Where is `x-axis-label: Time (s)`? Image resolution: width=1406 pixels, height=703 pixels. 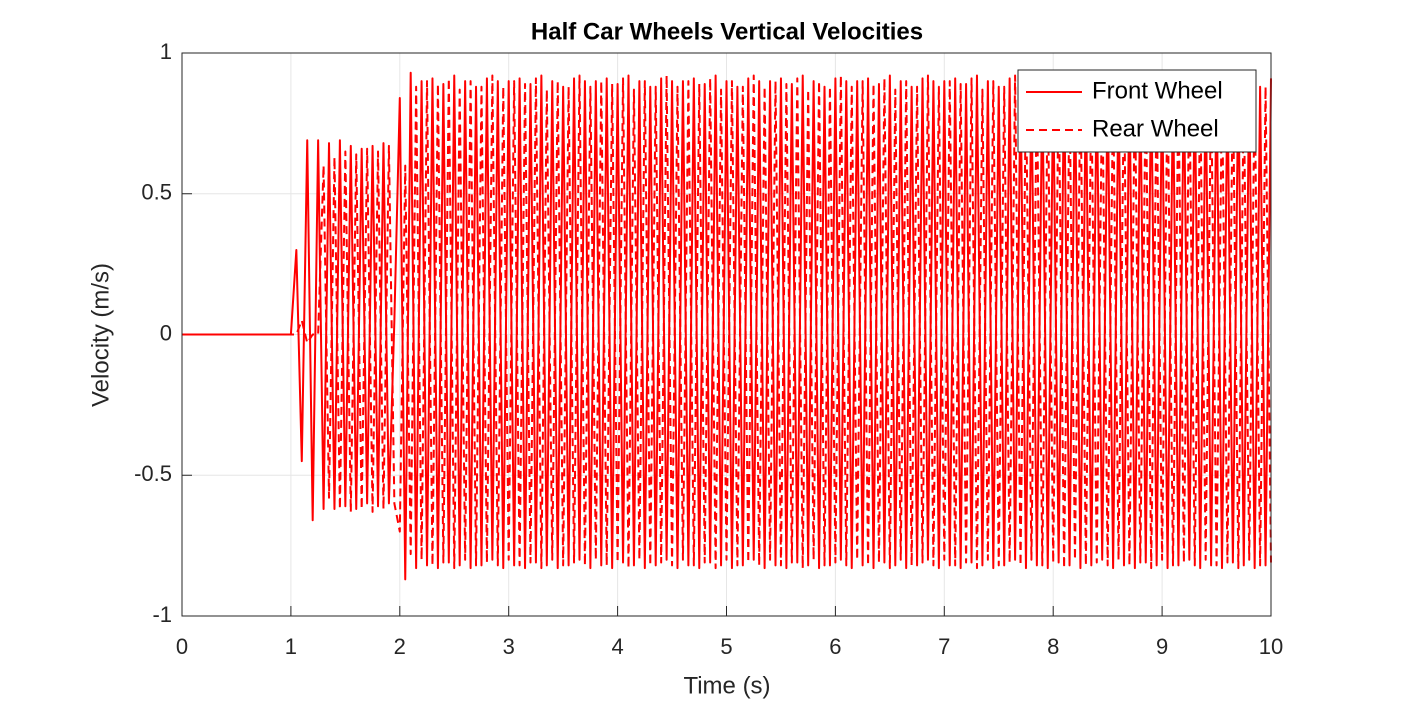
x-axis-label: Time (s) is located at coordinates (726, 685).